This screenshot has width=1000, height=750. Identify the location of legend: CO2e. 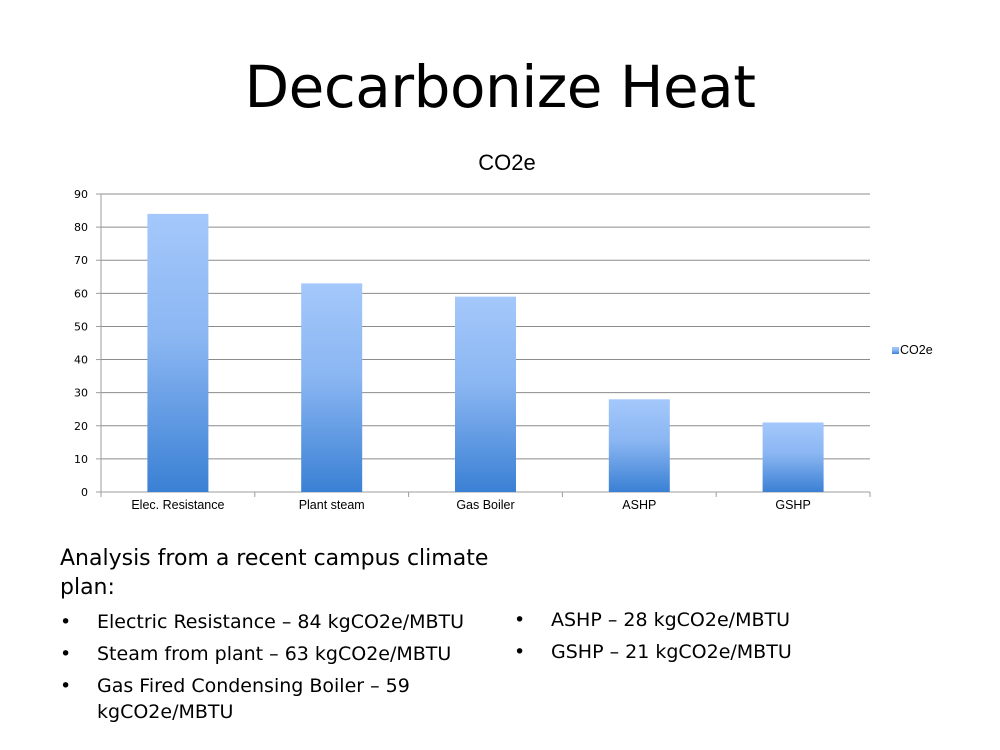
(912, 350).